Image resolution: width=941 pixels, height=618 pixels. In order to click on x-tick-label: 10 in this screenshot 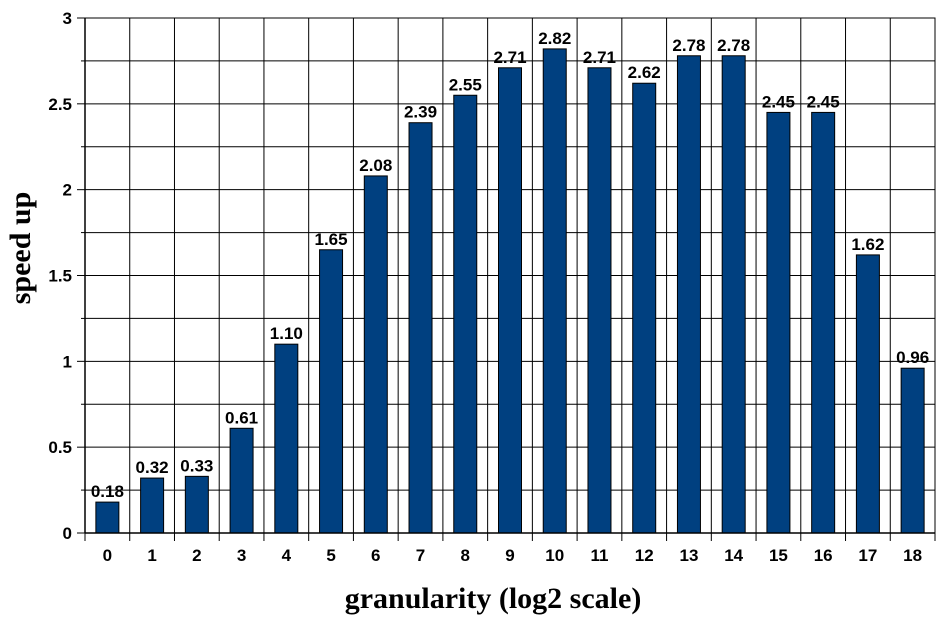, I will do `click(554, 555)`.